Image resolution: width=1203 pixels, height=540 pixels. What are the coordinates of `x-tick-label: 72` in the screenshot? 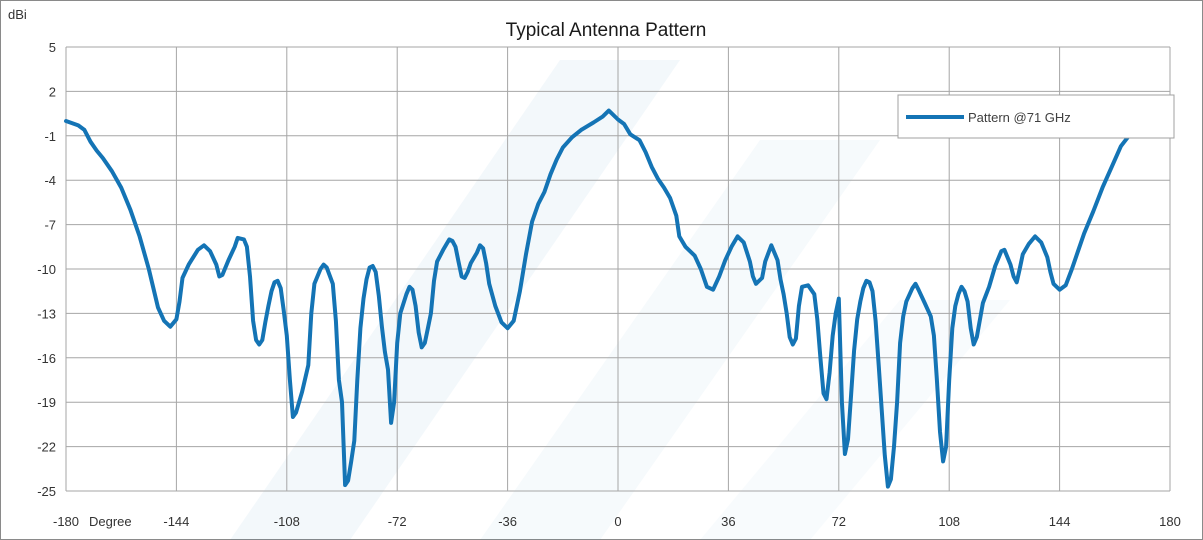 It's located at (839, 521).